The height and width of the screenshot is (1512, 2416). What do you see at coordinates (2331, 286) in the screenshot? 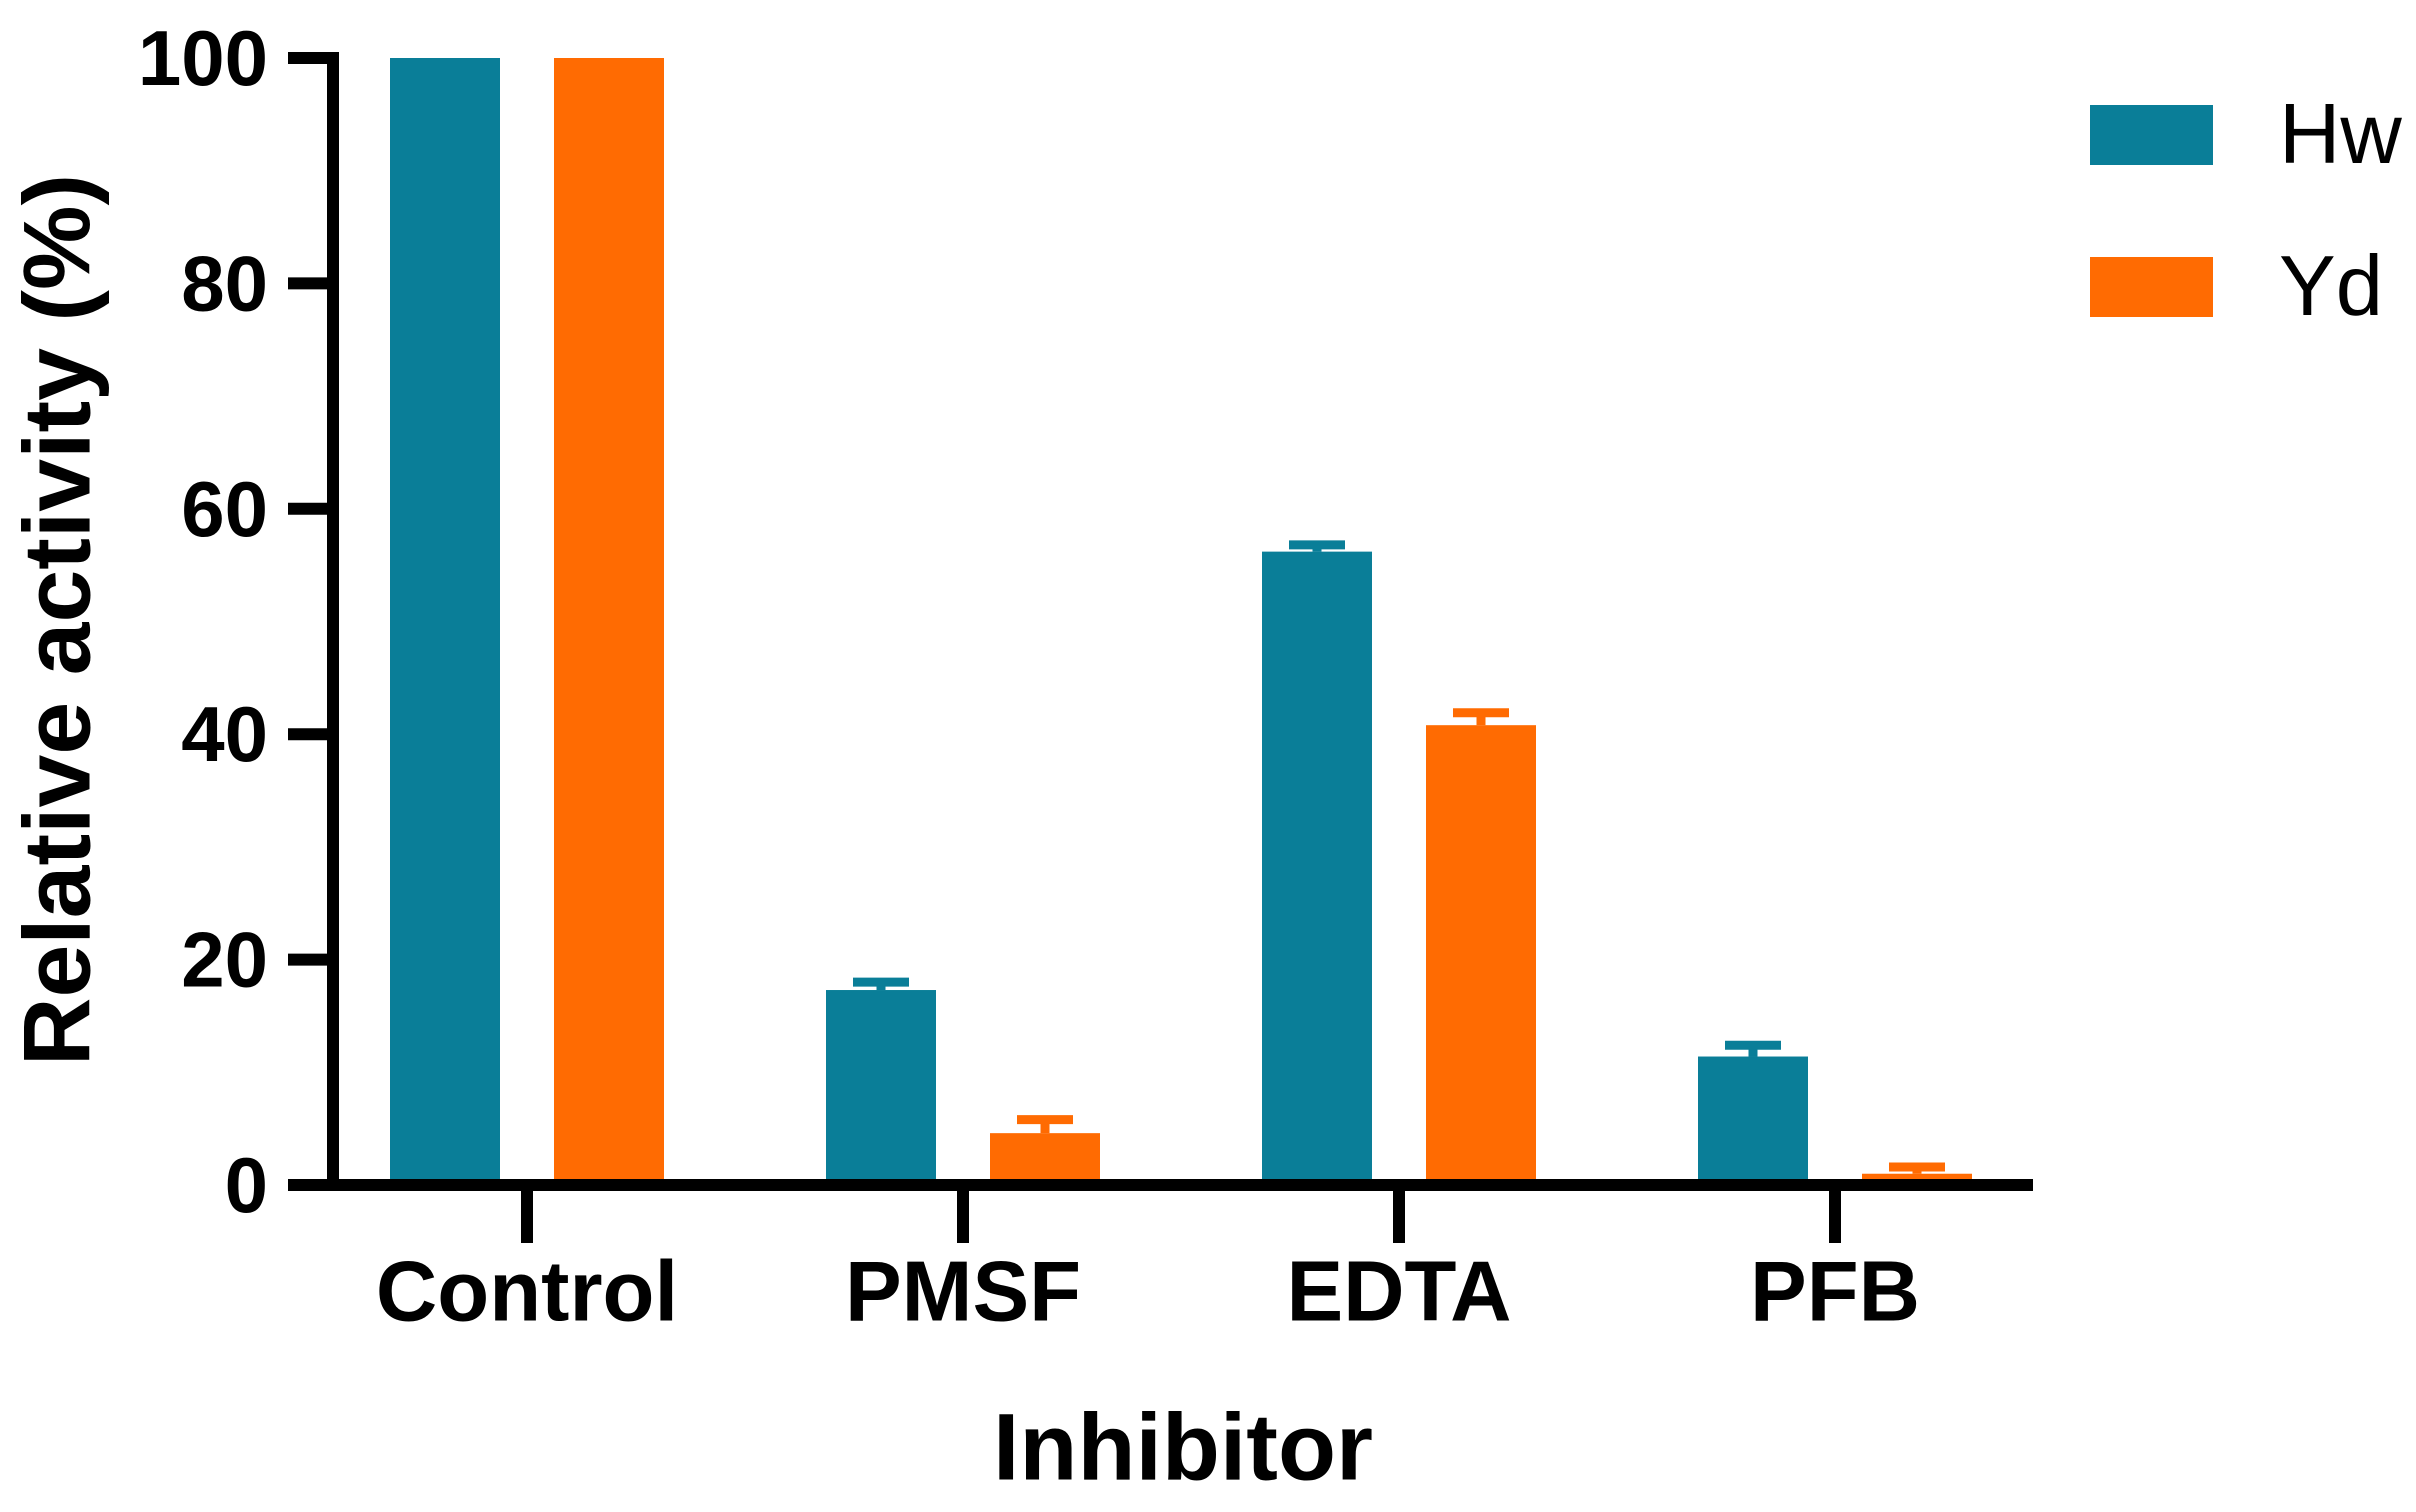
I see `legend-label-yd: Yd` at bounding box center [2331, 286].